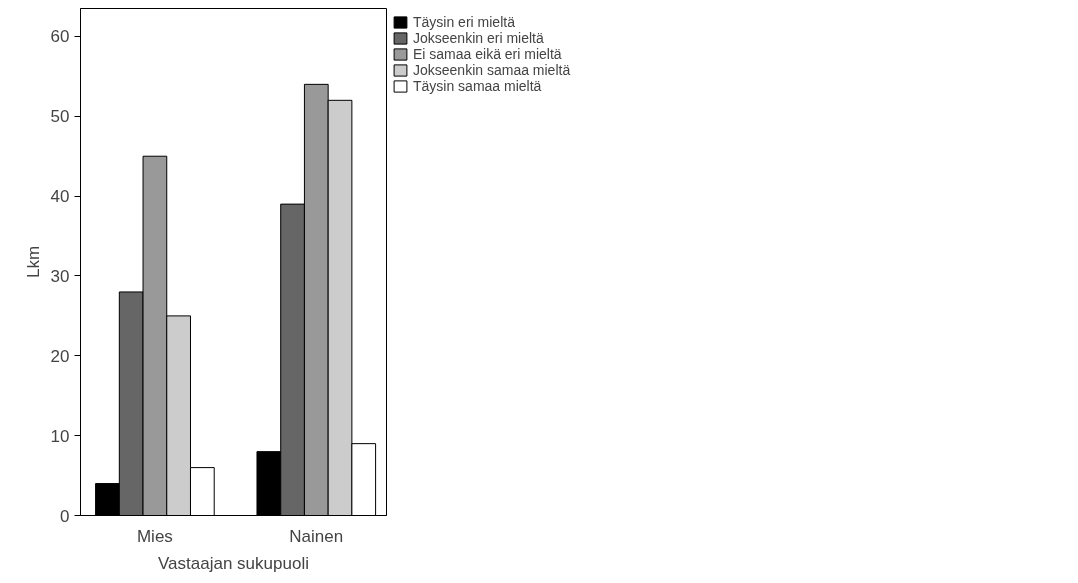  What do you see at coordinates (65, 516) in the screenshot?
I see `y-tick-label: 0` at bounding box center [65, 516].